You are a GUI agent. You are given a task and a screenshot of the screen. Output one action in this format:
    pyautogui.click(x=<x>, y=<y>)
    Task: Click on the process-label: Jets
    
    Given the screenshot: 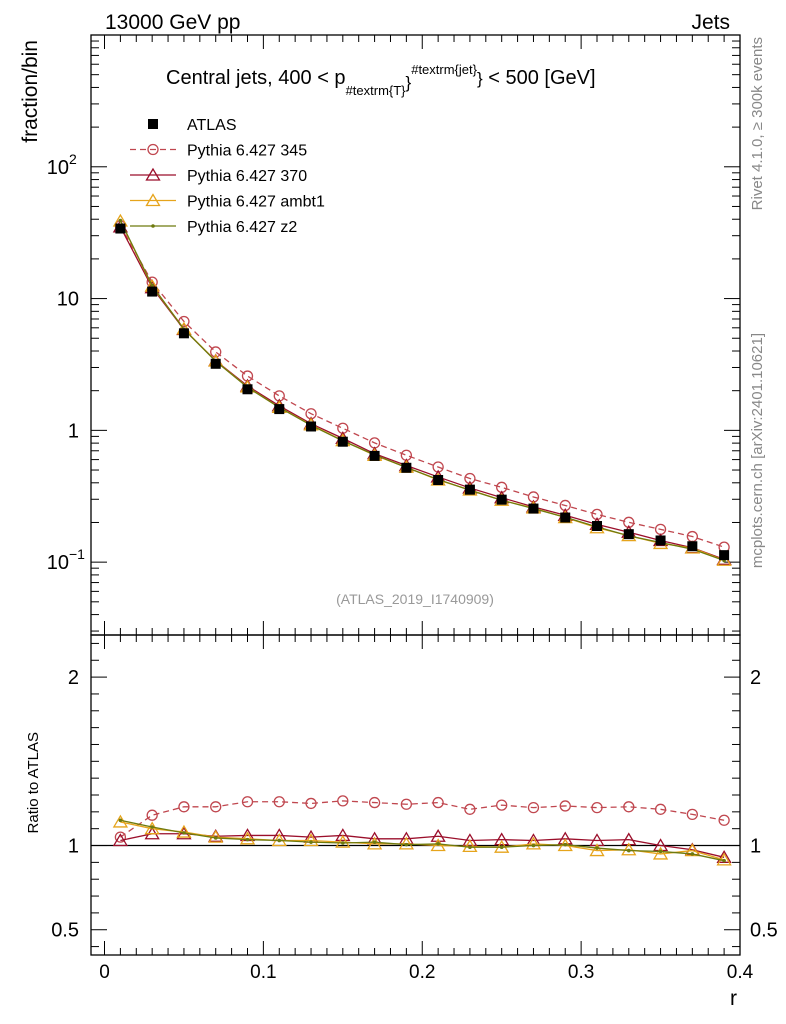 What is the action you would take?
    pyautogui.click(x=710, y=22)
    